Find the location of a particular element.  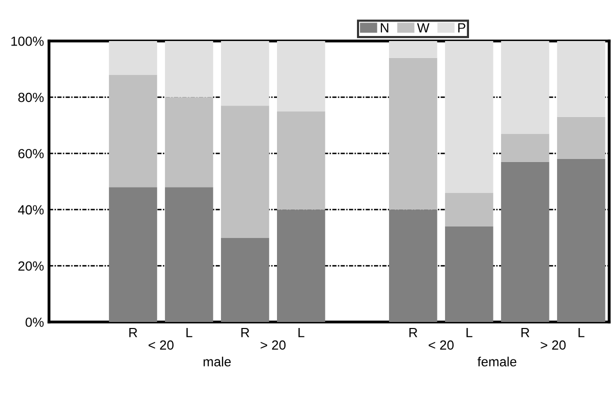

y-tick-label: 100% is located at coordinates (27, 41).